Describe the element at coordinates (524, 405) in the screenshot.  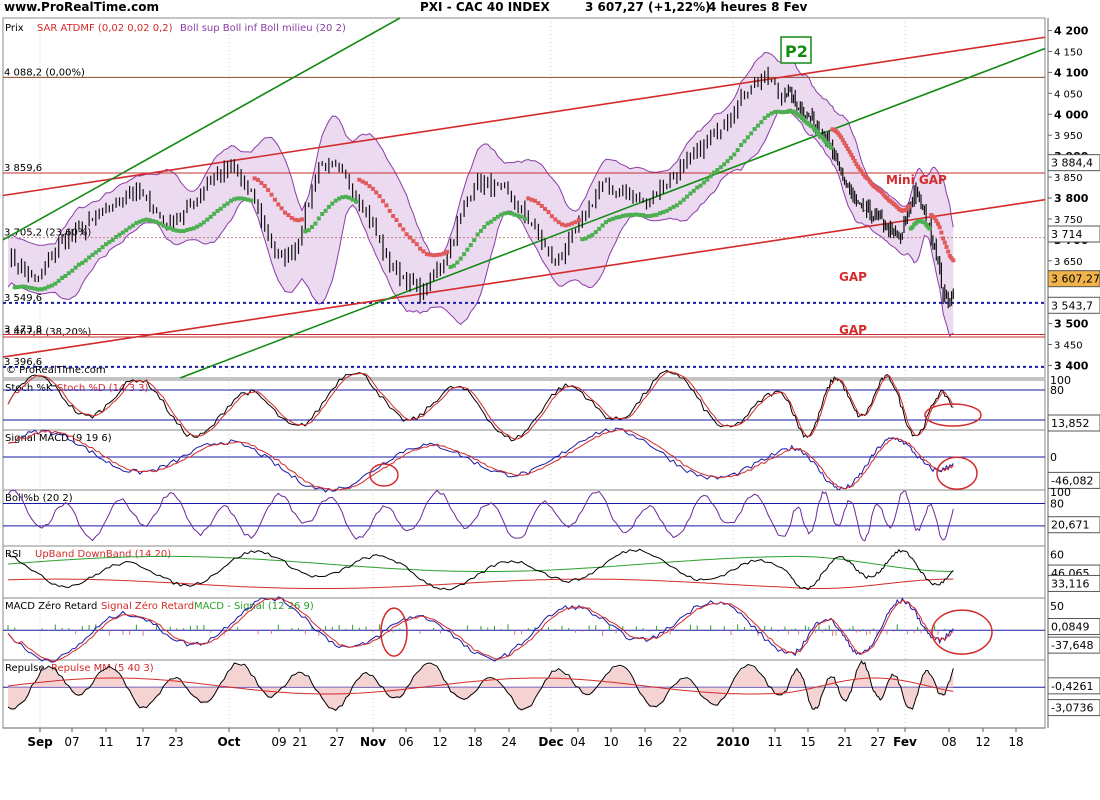
I see `indicator-panel-frame` at that location.